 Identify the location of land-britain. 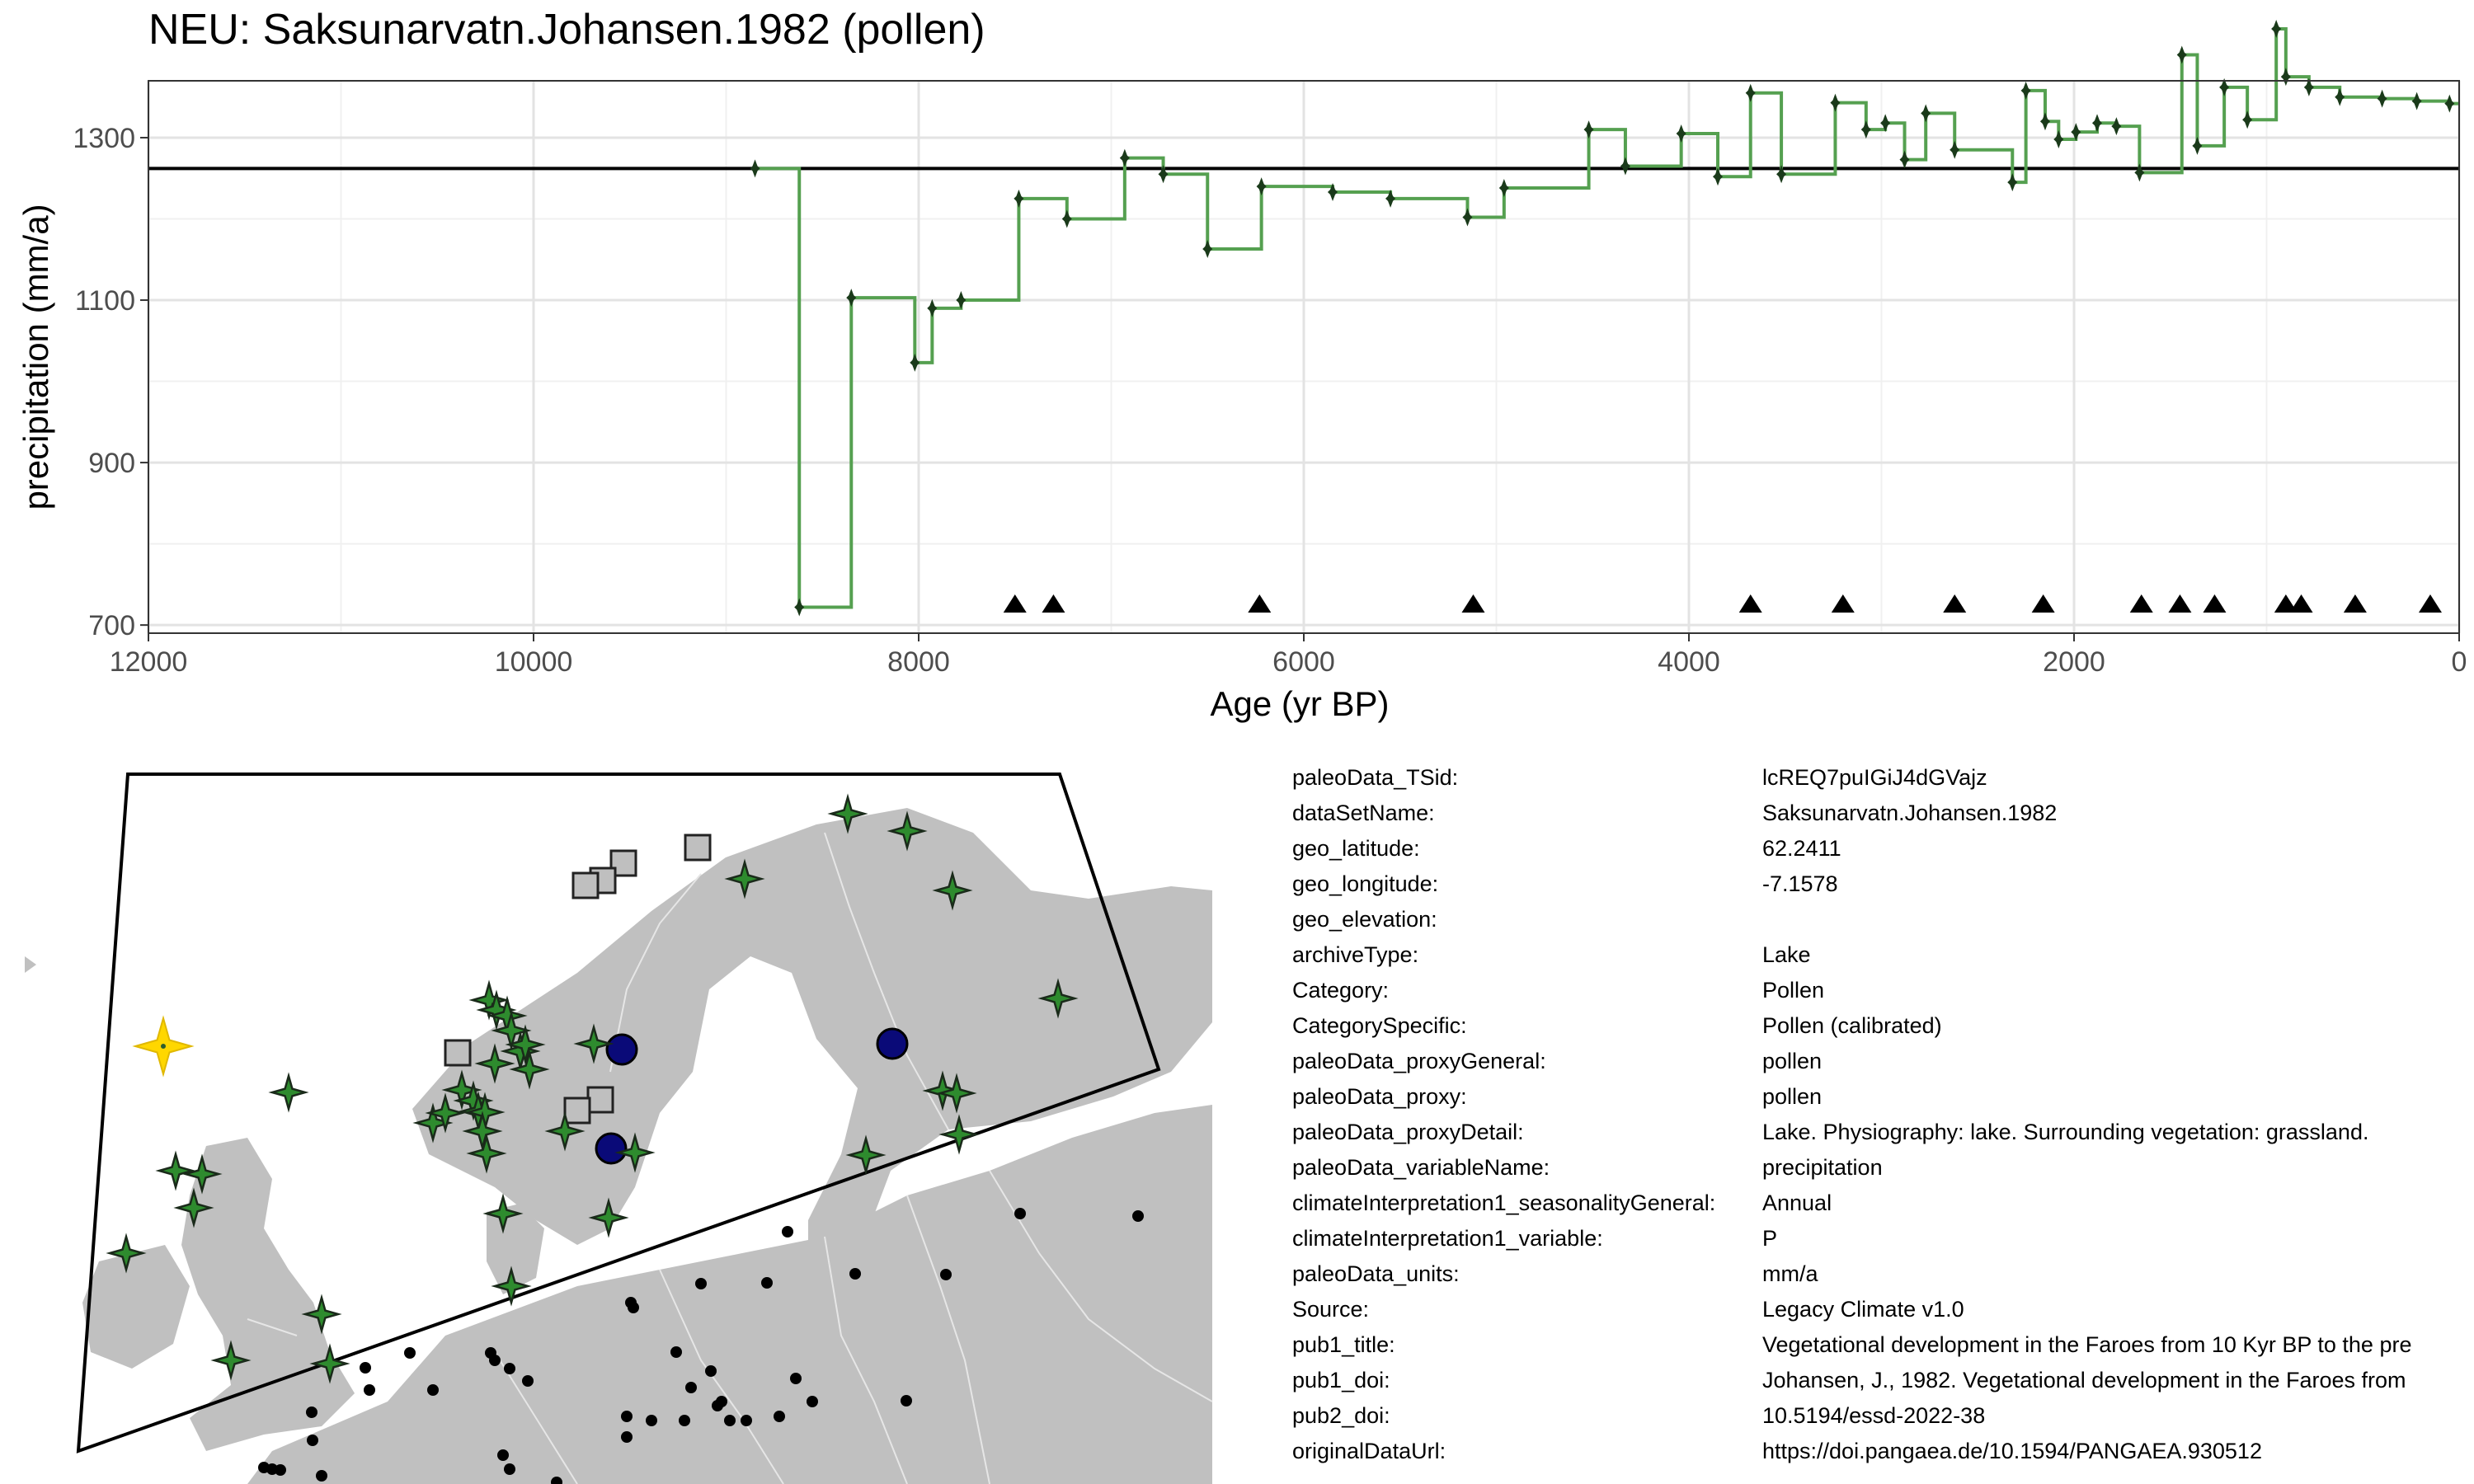
(268, 1294).